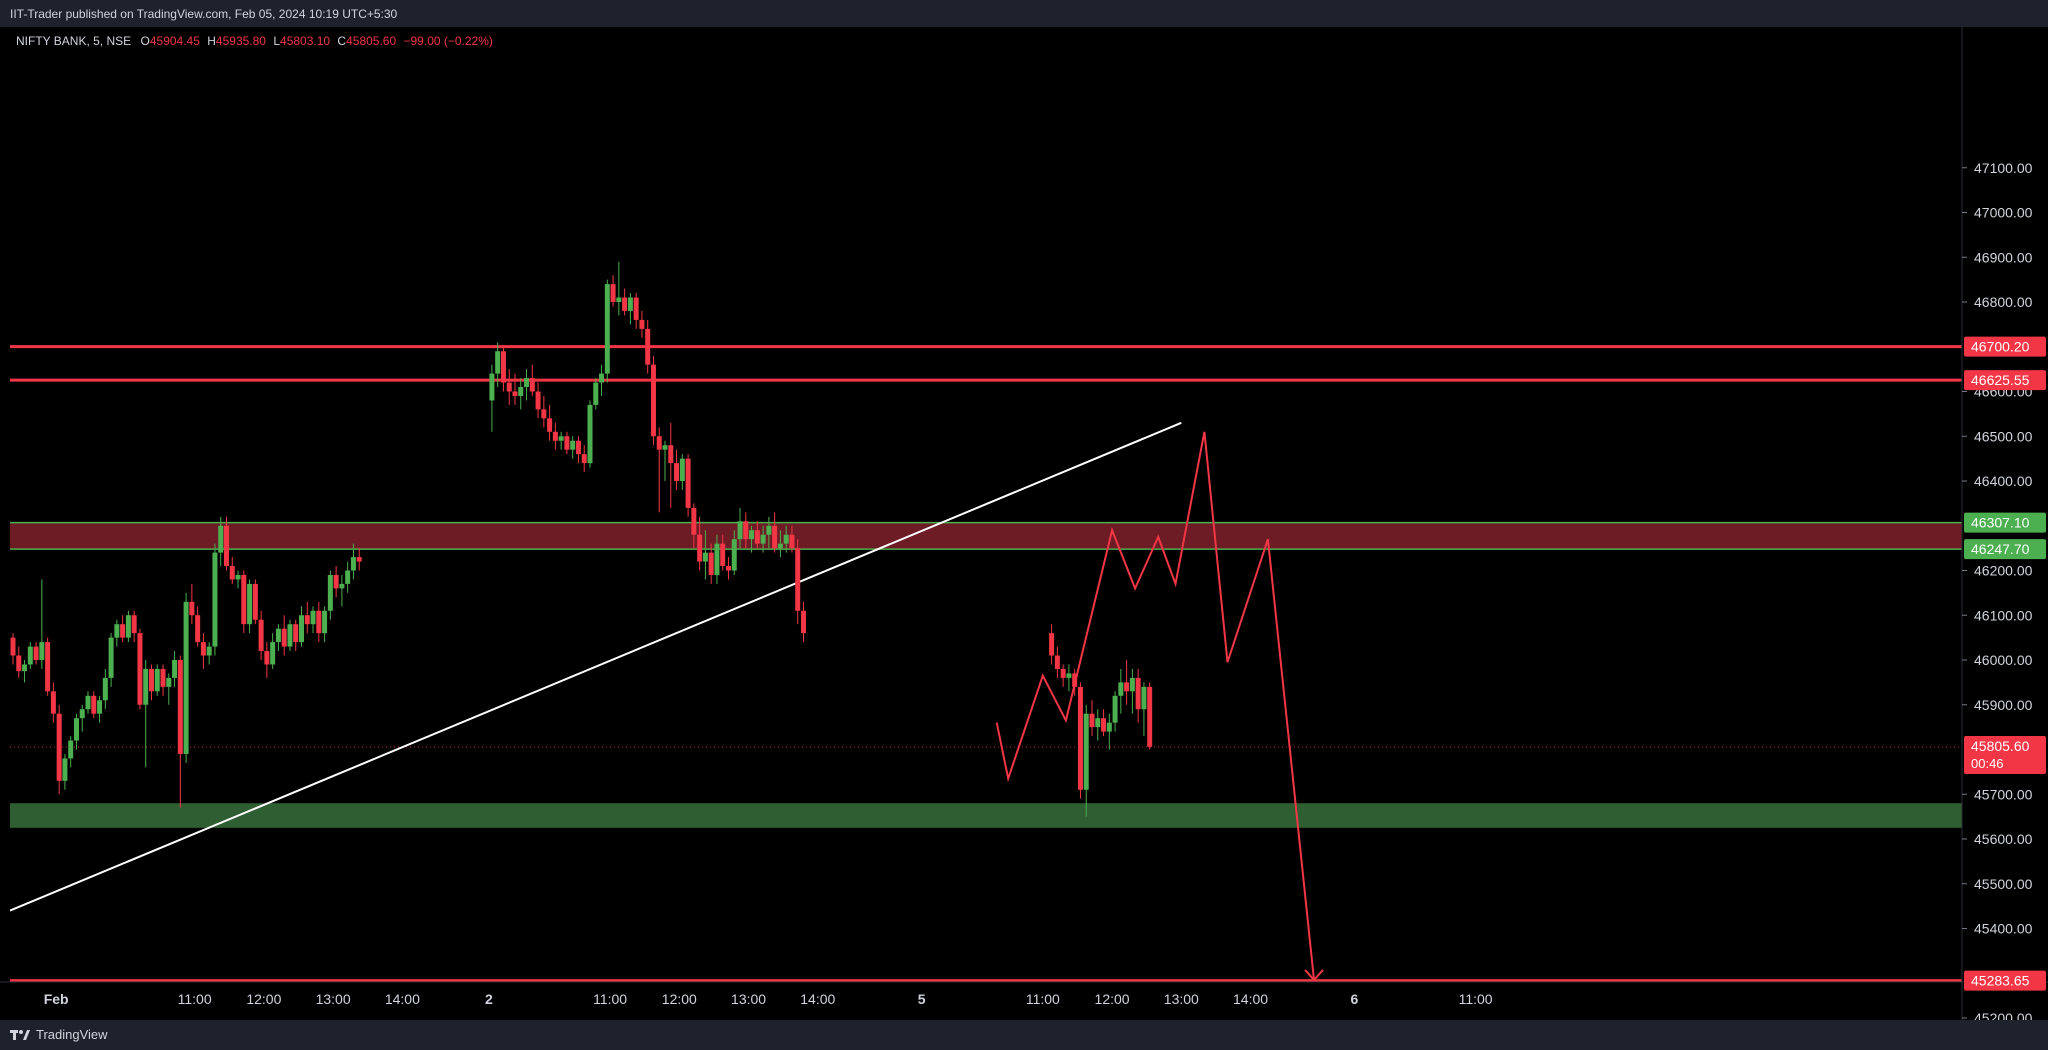  Describe the element at coordinates (2000, 380) in the screenshot. I see `level-price-label: 46625.55` at that location.